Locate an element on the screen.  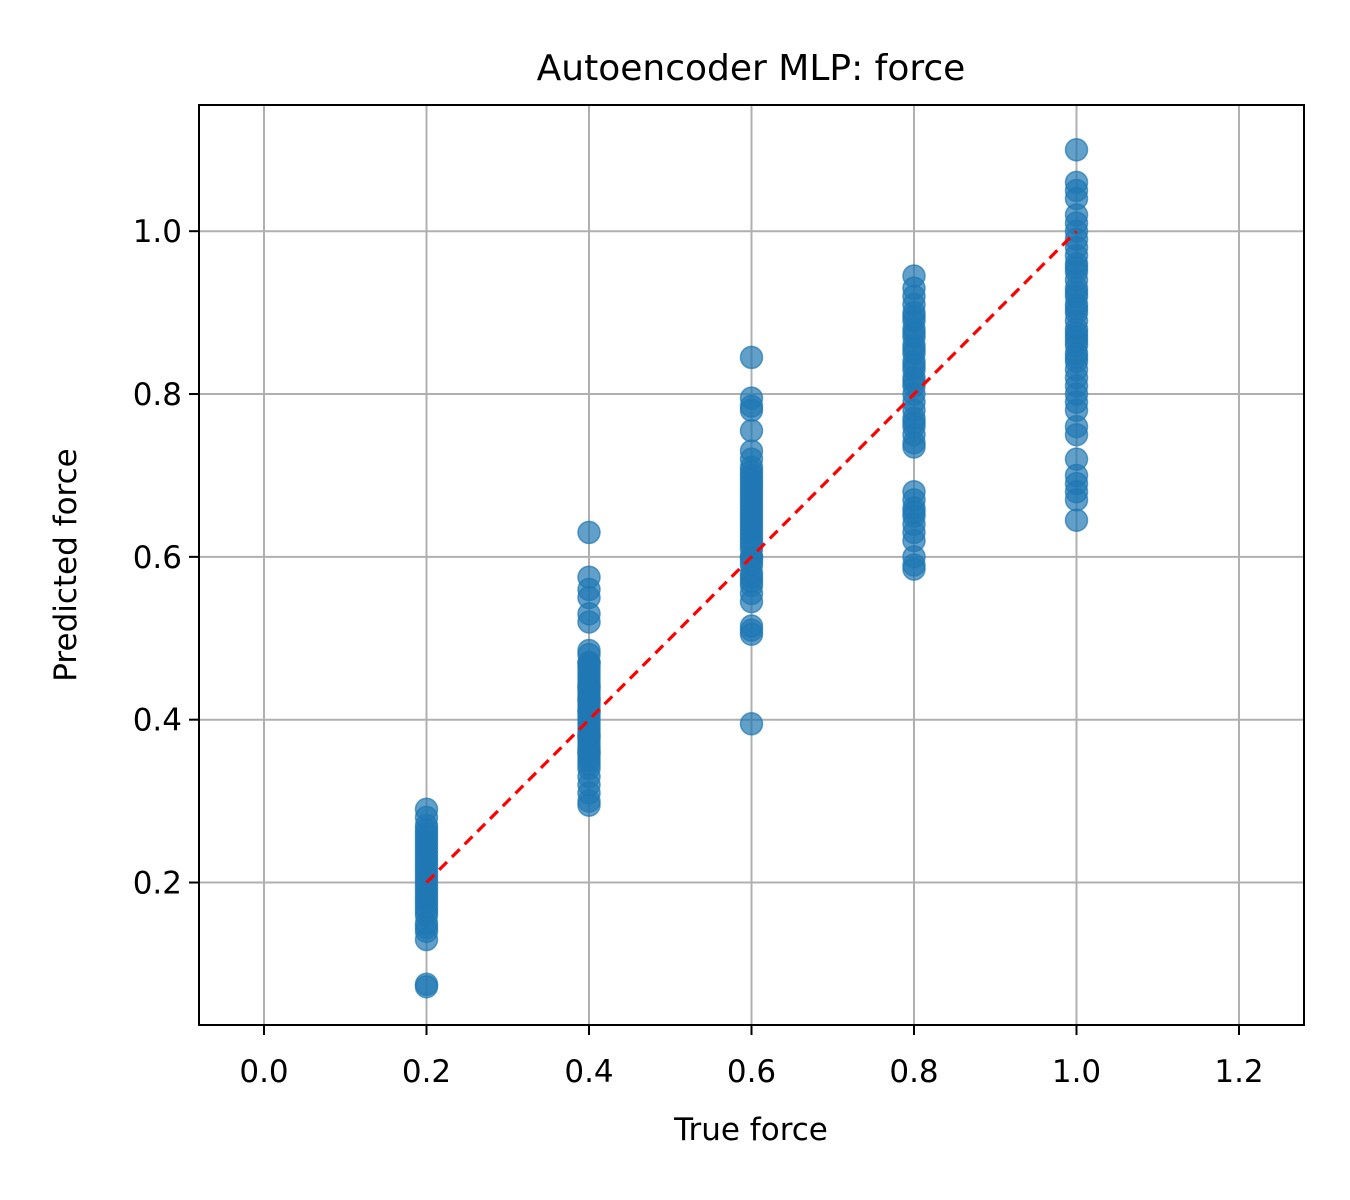
y-tick-label: 0.8 is located at coordinates (157, 395).